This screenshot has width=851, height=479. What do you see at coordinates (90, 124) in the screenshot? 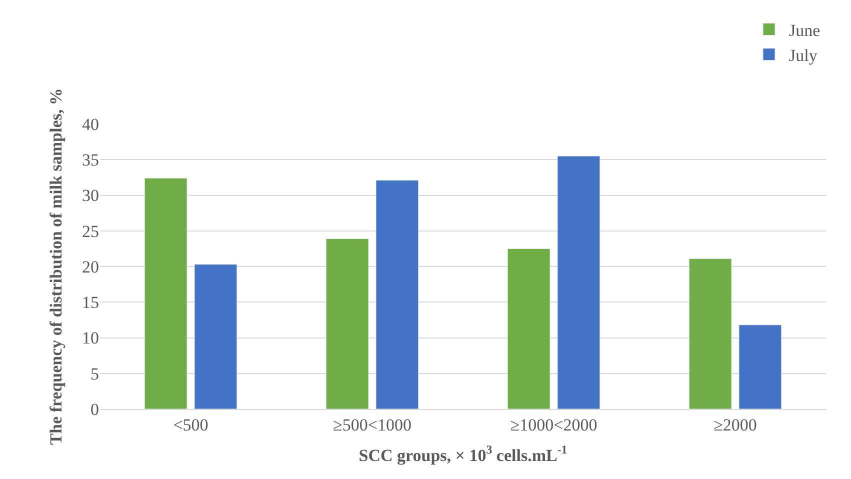
I see `y-tick-label: 40` at bounding box center [90, 124].